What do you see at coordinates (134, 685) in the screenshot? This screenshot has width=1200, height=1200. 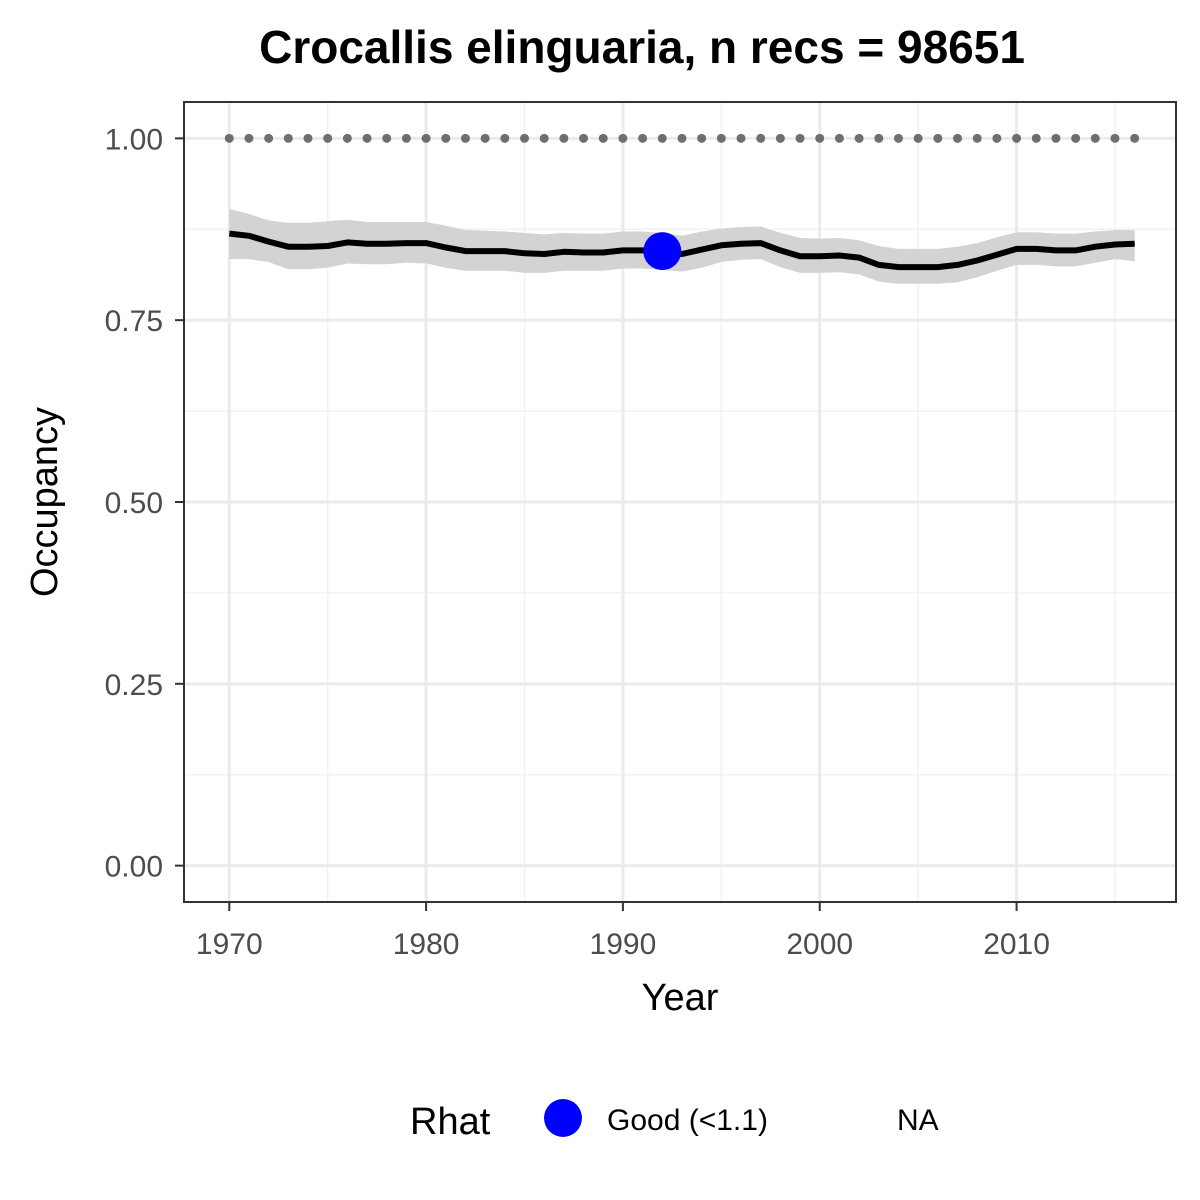 I see `y-tick-label: 0.25` at bounding box center [134, 685].